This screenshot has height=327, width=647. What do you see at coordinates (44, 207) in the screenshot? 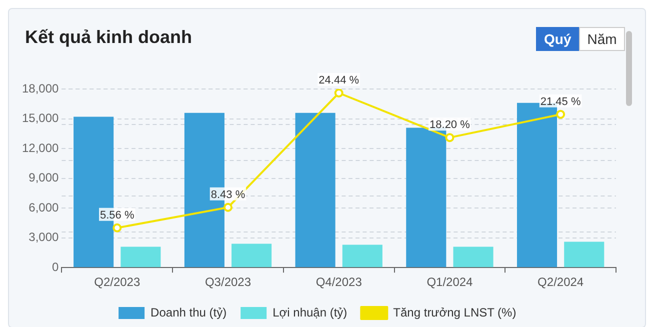
I see `y-tick-label: 6,000` at bounding box center [44, 207].